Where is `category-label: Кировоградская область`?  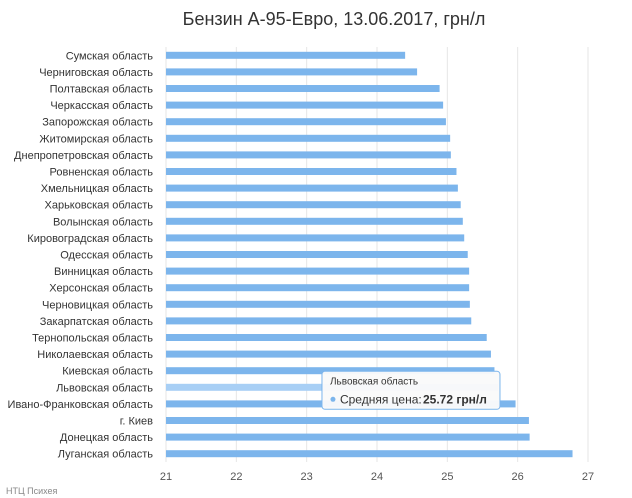 category-label: Кировоградская область is located at coordinates (90, 239).